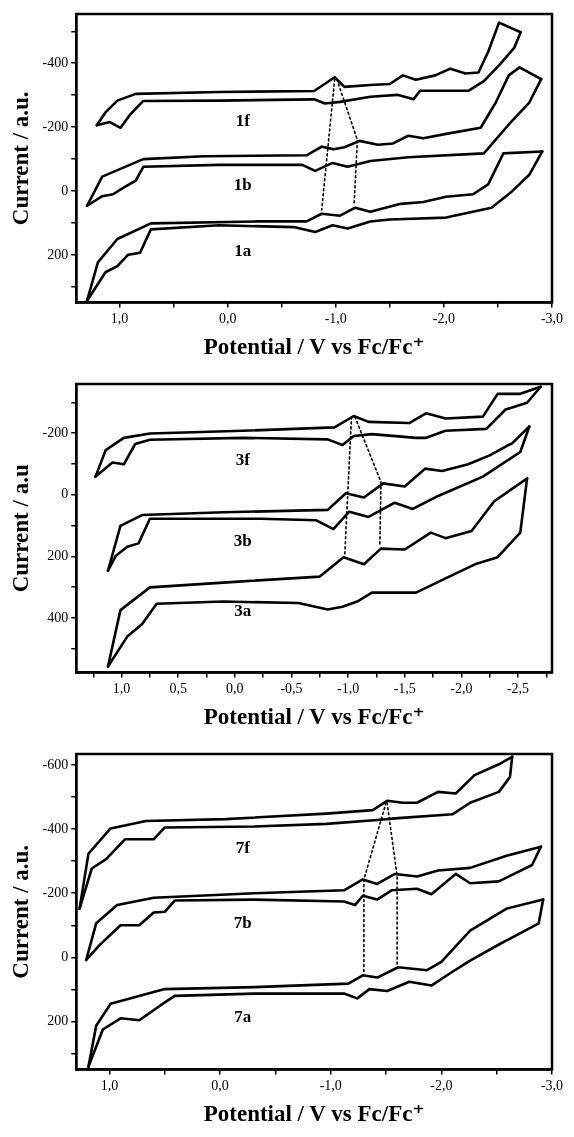 The image size is (574, 1137). Describe the element at coordinates (243, 610) in the screenshot. I see `series-label: 3a` at that location.